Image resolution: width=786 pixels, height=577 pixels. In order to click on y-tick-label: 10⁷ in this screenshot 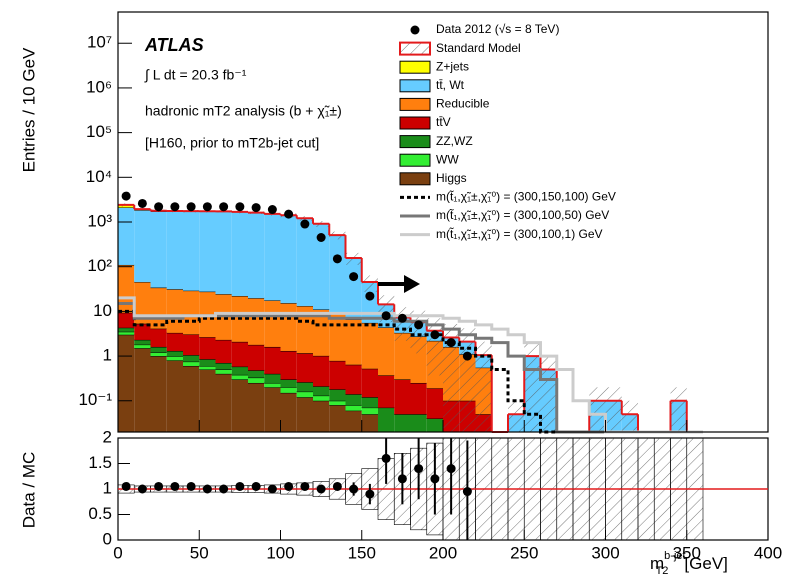, I will do `click(99, 42)`.